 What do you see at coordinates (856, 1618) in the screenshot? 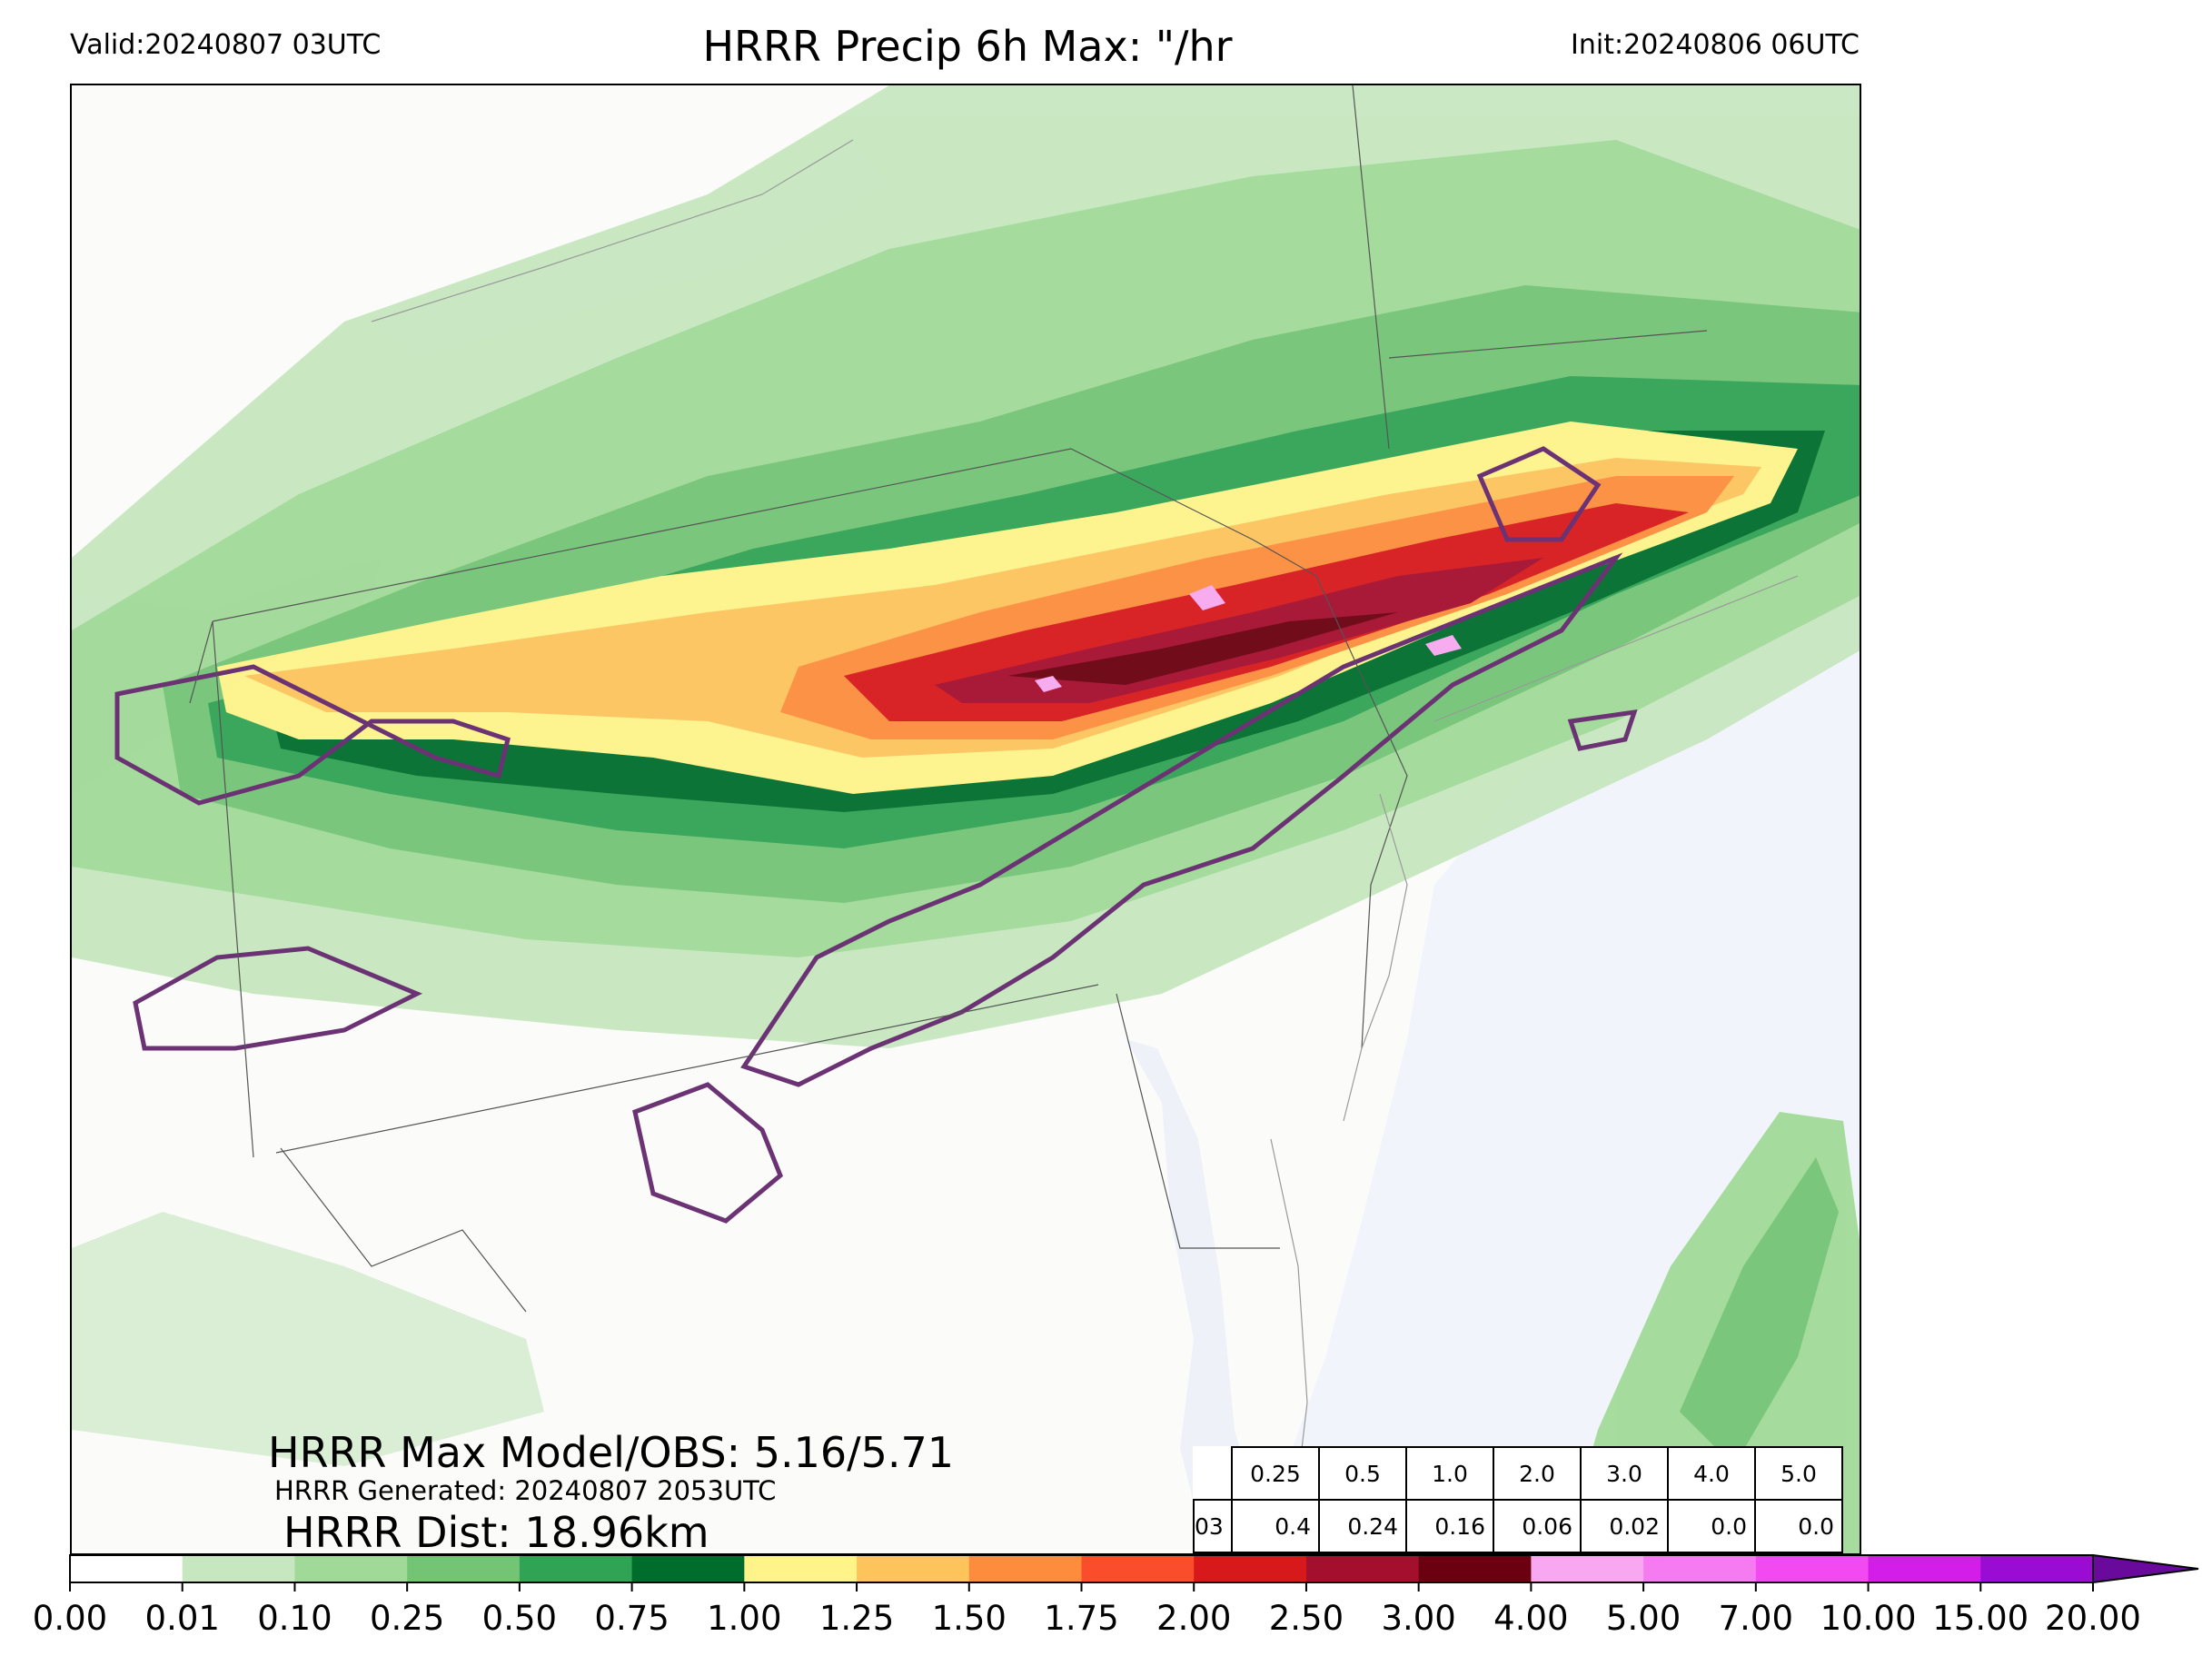
I see `colorbar-tick-label: 1.25` at bounding box center [856, 1618].